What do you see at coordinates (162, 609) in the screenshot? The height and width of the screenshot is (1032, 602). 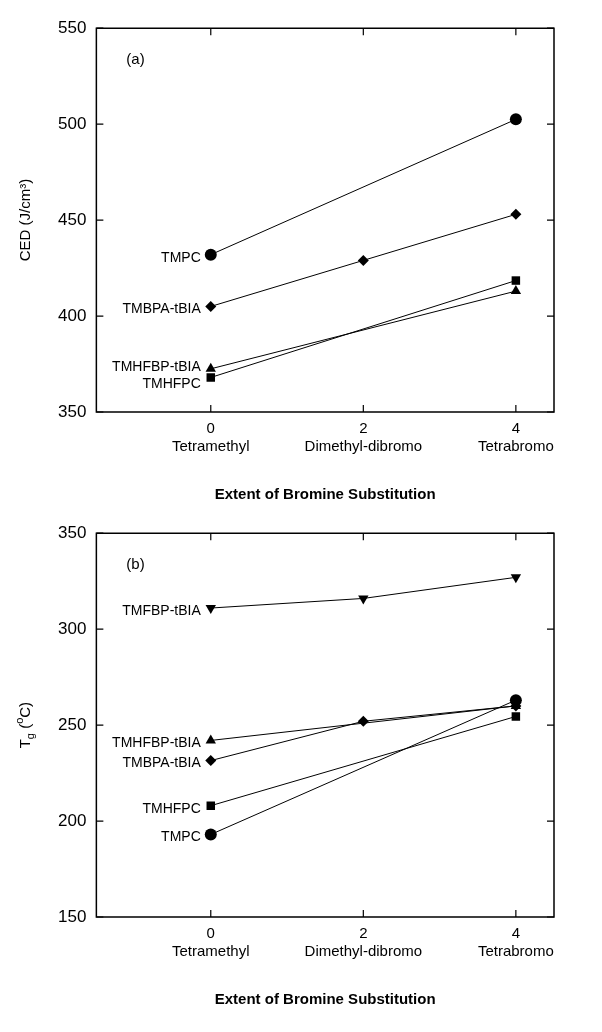 I see `series-label: TMFBP-tBIA` at bounding box center [162, 609].